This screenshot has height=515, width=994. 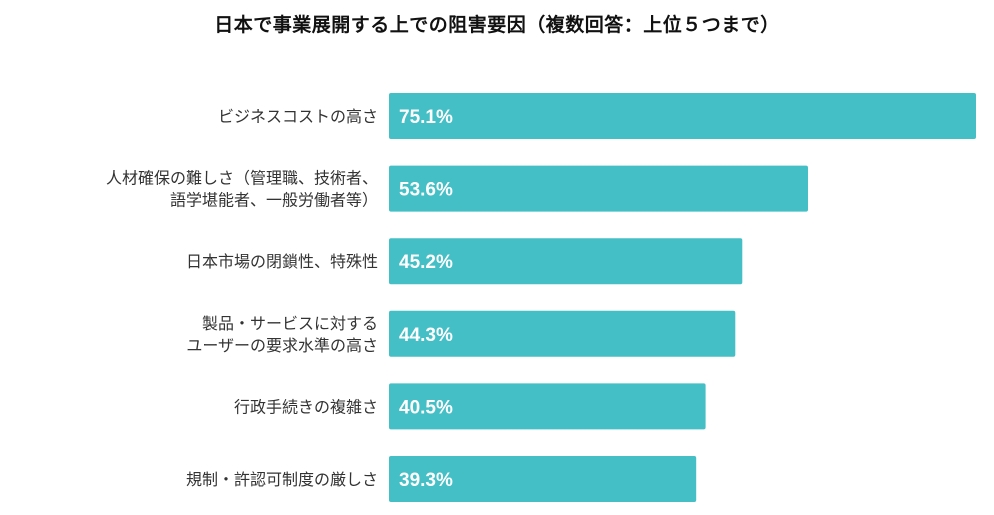 I want to click on category-label-4-line-1: 製品・サービスに対する, so click(x=290, y=323).